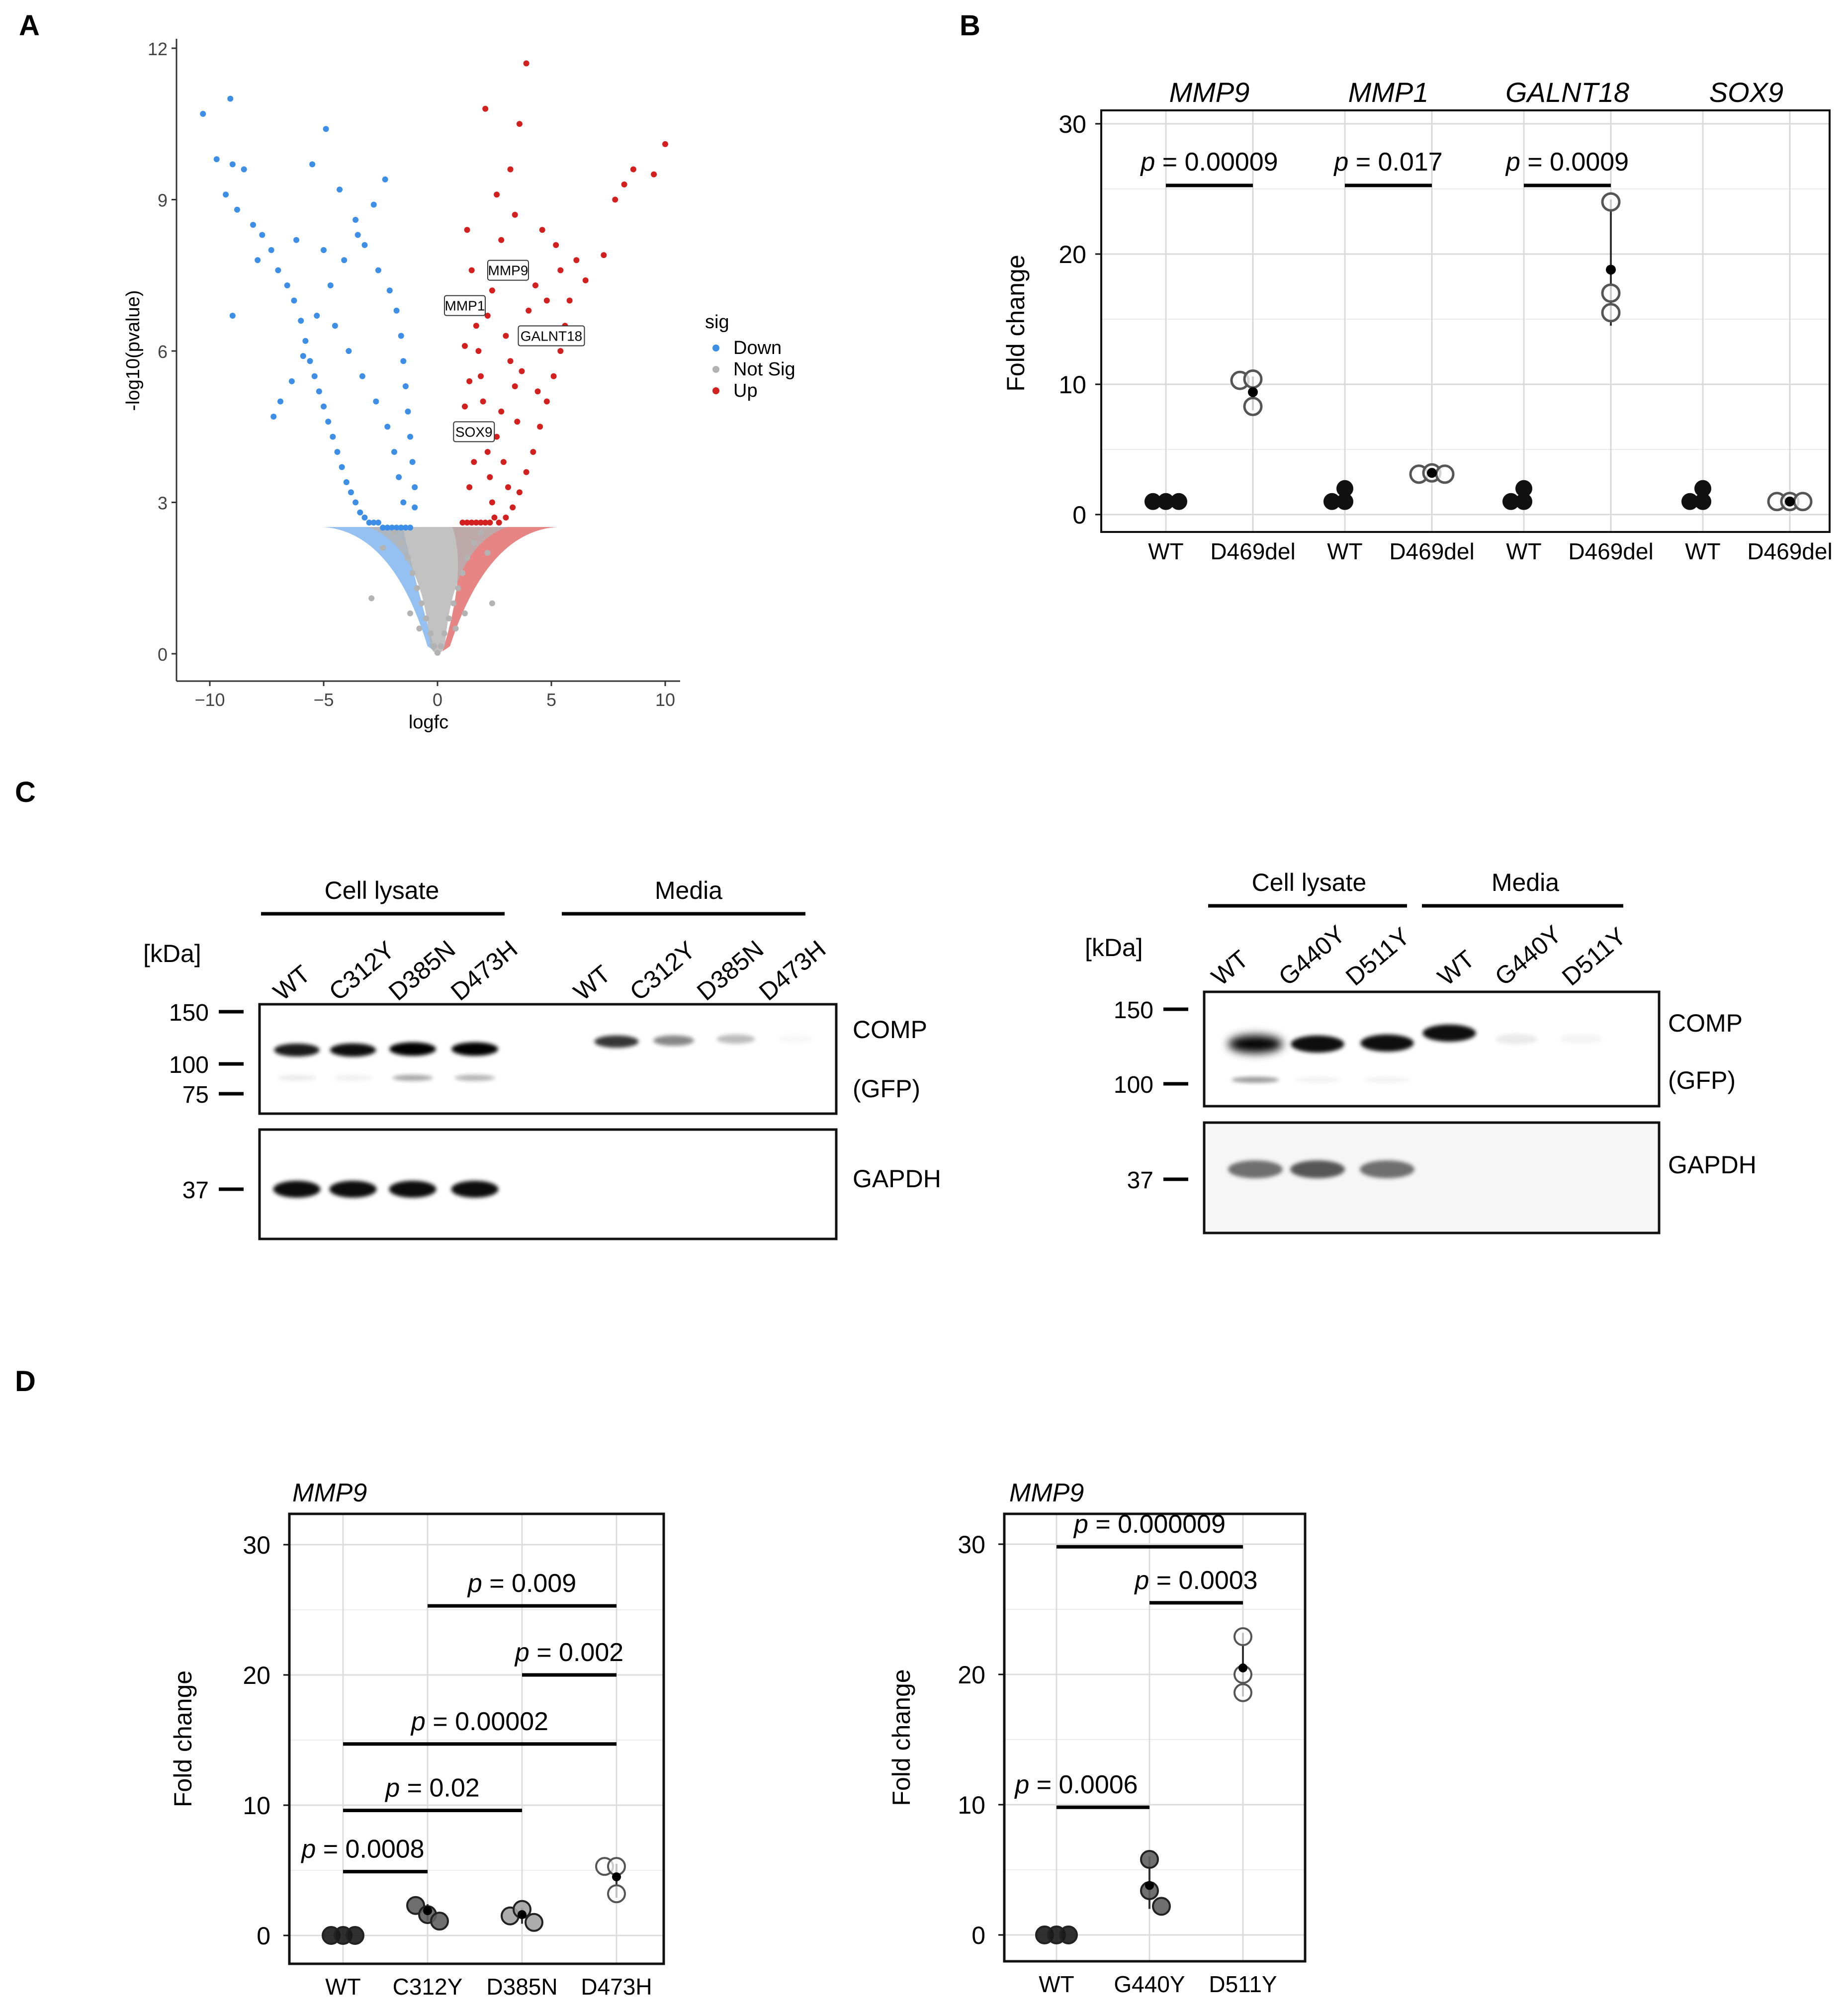 This screenshot has width=1848, height=2014. What do you see at coordinates (479, 1721) in the screenshot?
I see `p-value-label: p = 0.00002` at bounding box center [479, 1721].